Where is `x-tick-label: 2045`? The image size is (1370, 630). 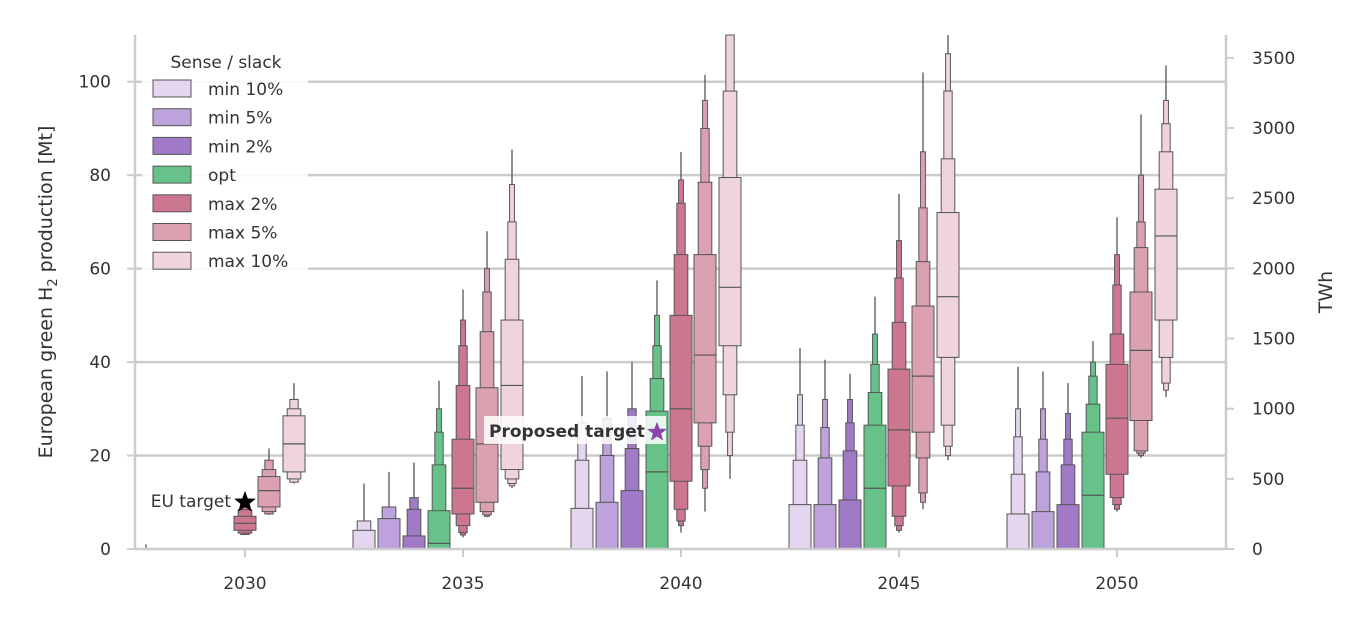
x-tick-label: 2045 is located at coordinates (898, 584).